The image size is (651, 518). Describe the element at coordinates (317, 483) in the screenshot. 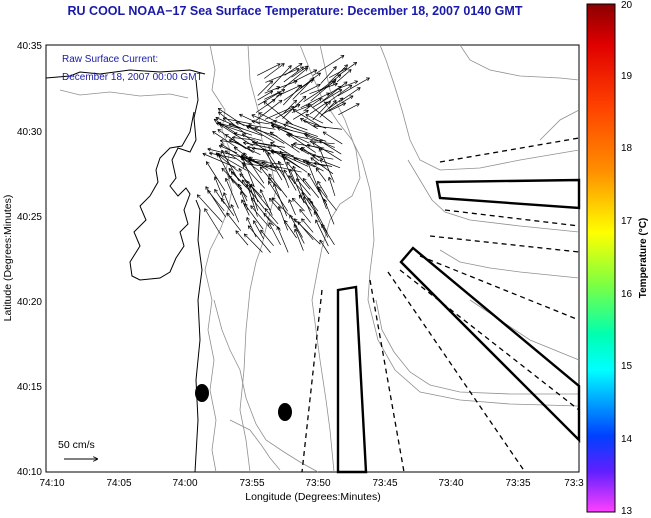

I see `x-tick: 73:50` at that location.